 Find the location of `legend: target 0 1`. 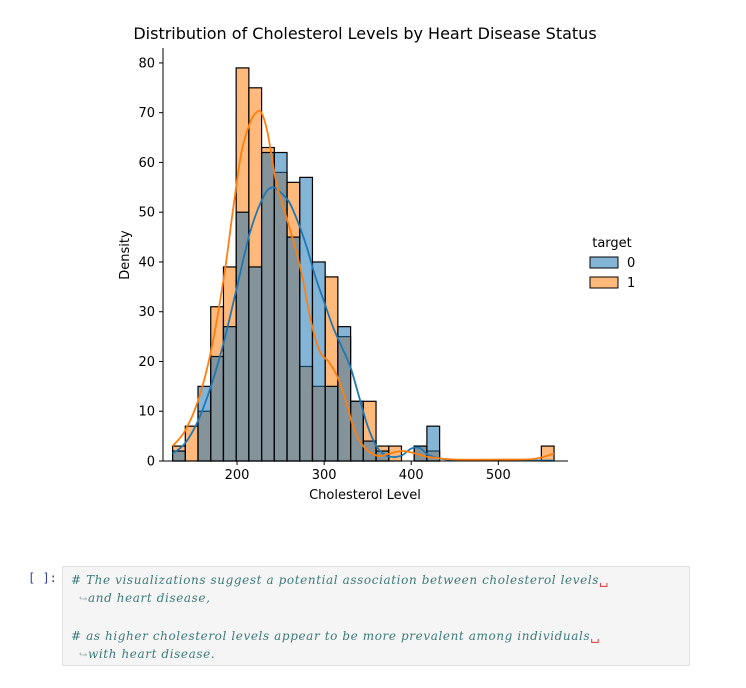

legend: target 0 1 is located at coordinates (612, 263).